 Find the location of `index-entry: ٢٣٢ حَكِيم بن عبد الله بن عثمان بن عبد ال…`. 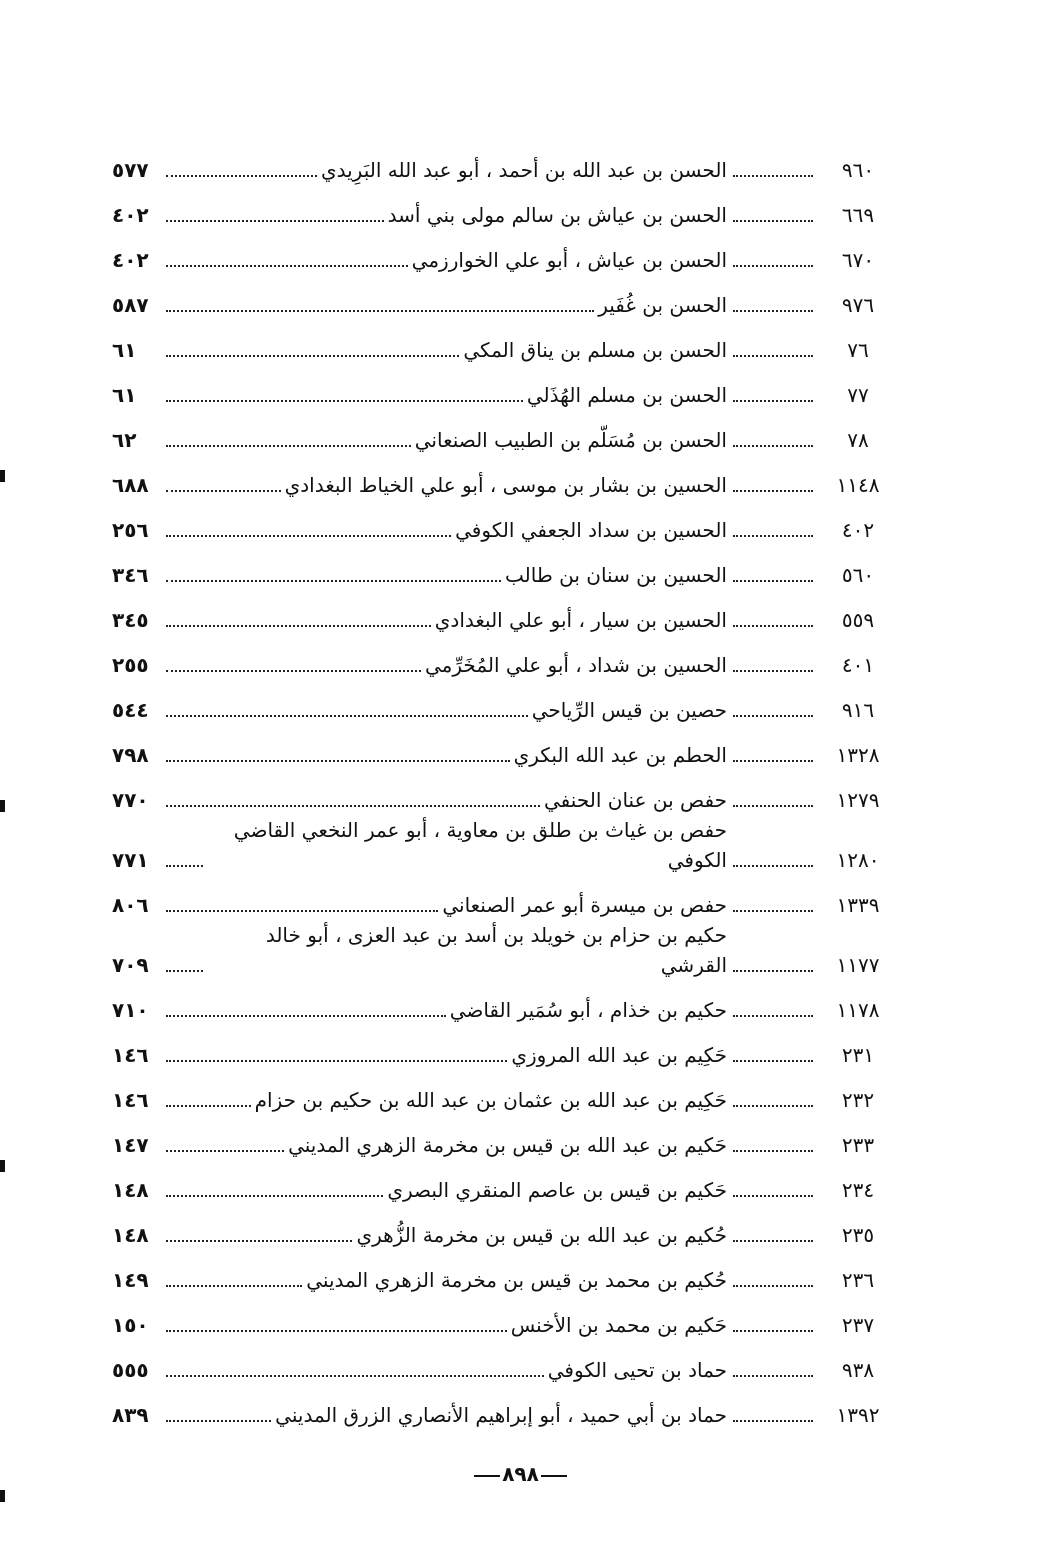

index-entry: ٢٣٢ حَكِيم بن عبد الله بن عثمان بن عبد ال… is located at coordinates (504, 1092).